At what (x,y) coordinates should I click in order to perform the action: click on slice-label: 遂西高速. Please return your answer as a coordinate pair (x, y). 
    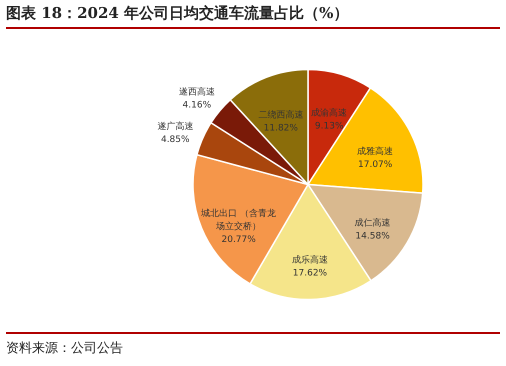
    Looking at the image, I should click on (196, 92).